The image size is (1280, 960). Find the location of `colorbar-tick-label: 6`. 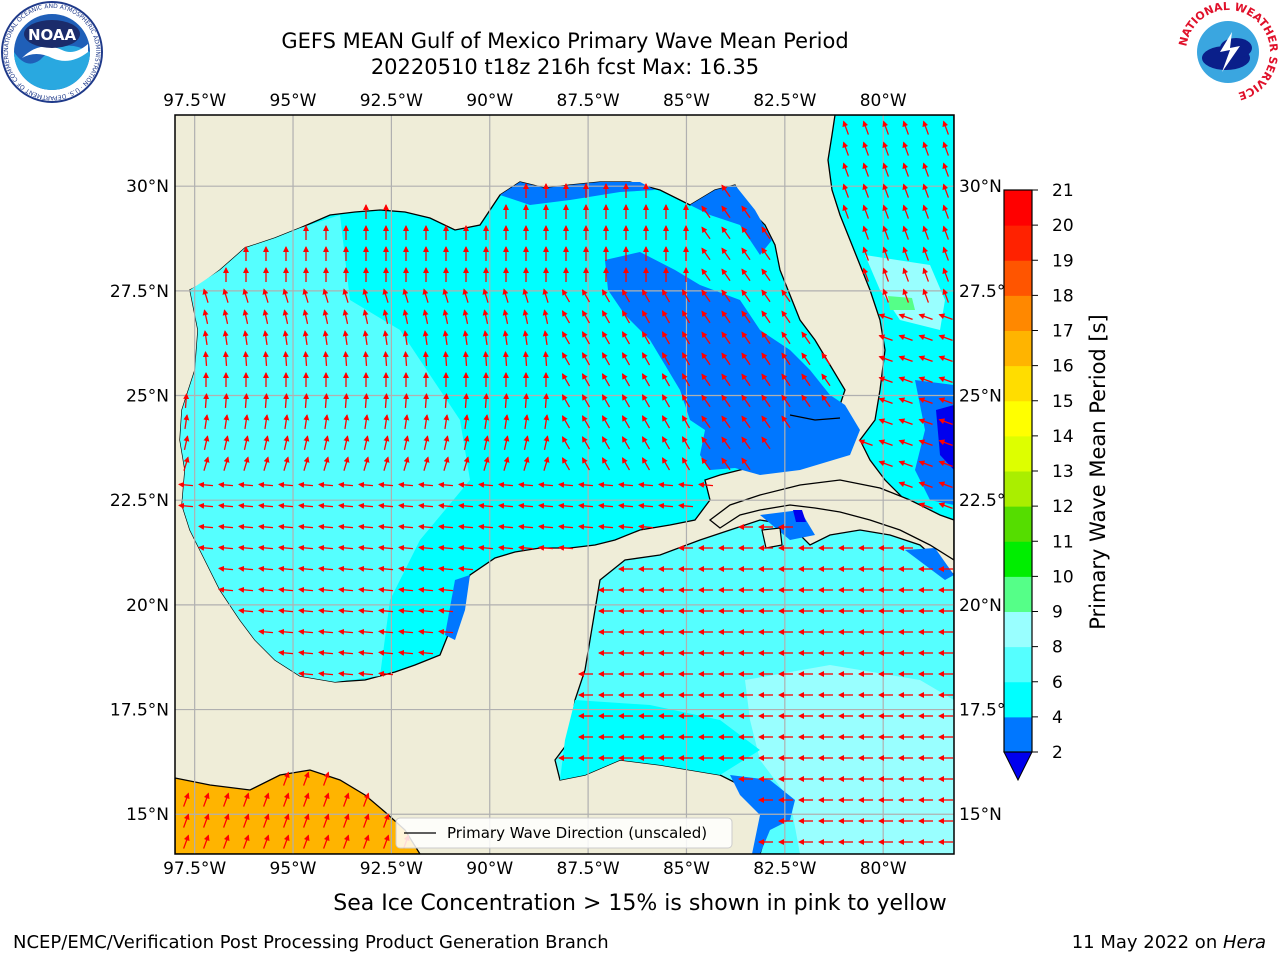

colorbar-tick-label: 6 is located at coordinates (1057, 683).